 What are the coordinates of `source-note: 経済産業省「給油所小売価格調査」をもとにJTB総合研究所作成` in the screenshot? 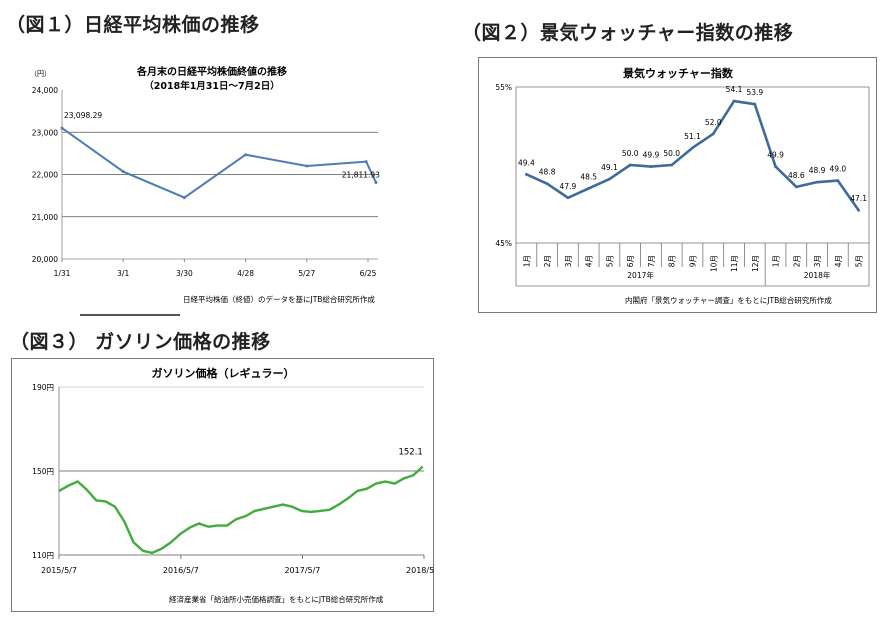 It's located at (276, 599).